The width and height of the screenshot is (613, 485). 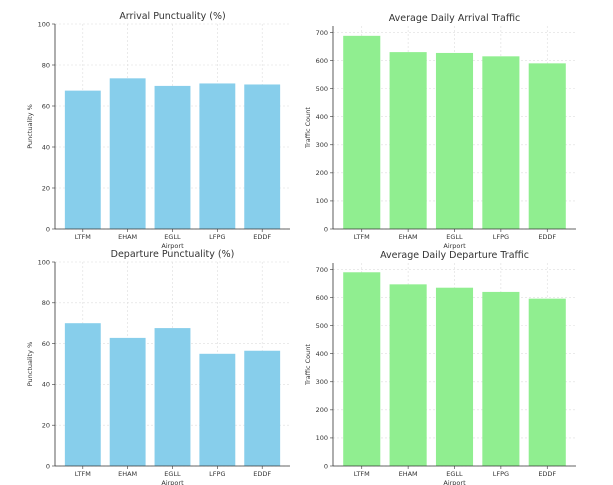 What do you see at coordinates (454, 255) in the screenshot?
I see `chart-title: Average Daily Departure Traffic` at bounding box center [454, 255].